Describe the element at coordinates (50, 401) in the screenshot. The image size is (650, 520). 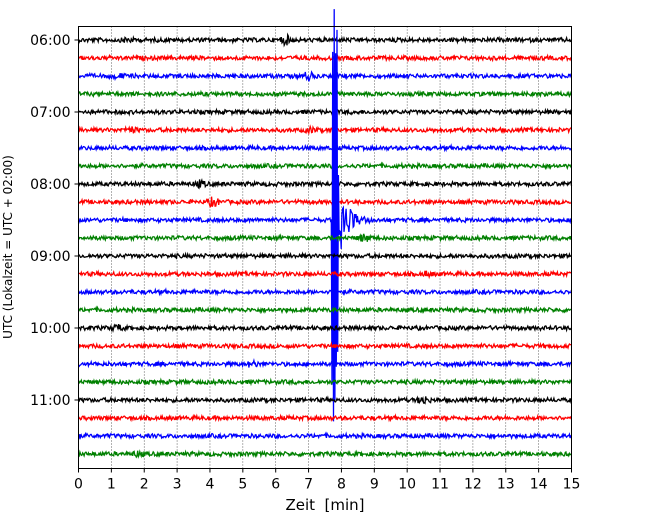
I see `y-tick-label: 11:00` at that location.